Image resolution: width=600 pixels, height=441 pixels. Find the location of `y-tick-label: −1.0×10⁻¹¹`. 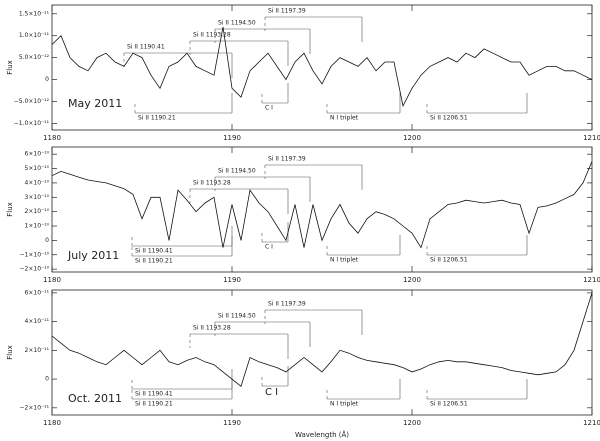

y-tick-label: −1.0×10⁻¹¹ is located at coordinates (32, 123).